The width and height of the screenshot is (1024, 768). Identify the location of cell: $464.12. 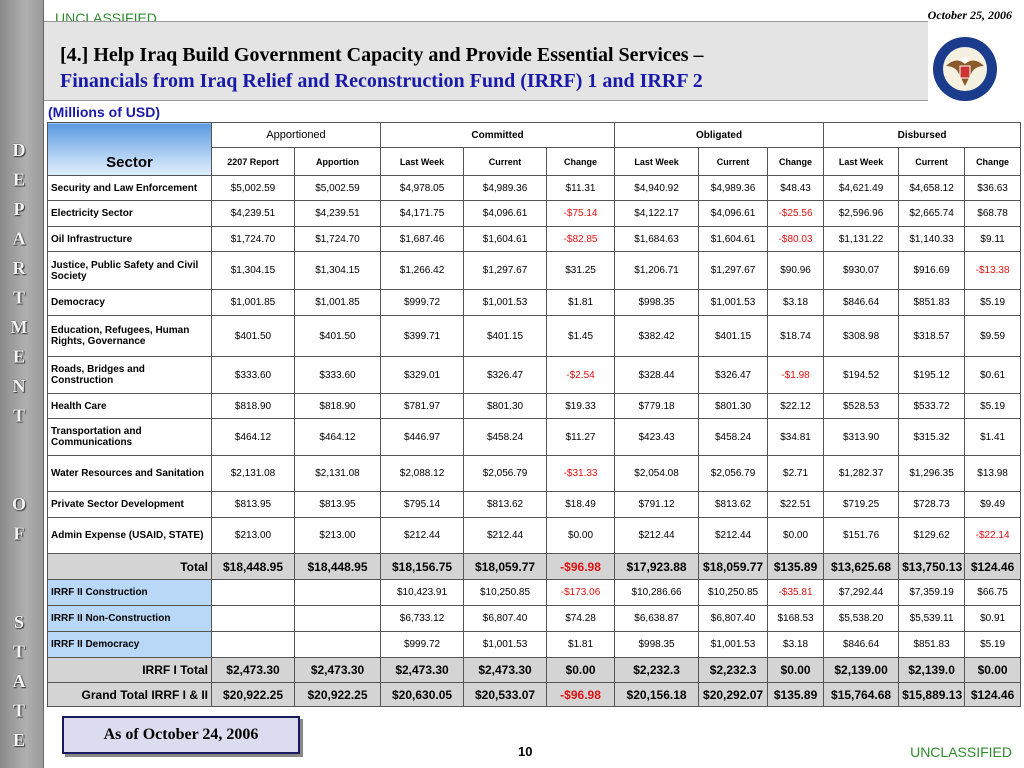
(253, 437).